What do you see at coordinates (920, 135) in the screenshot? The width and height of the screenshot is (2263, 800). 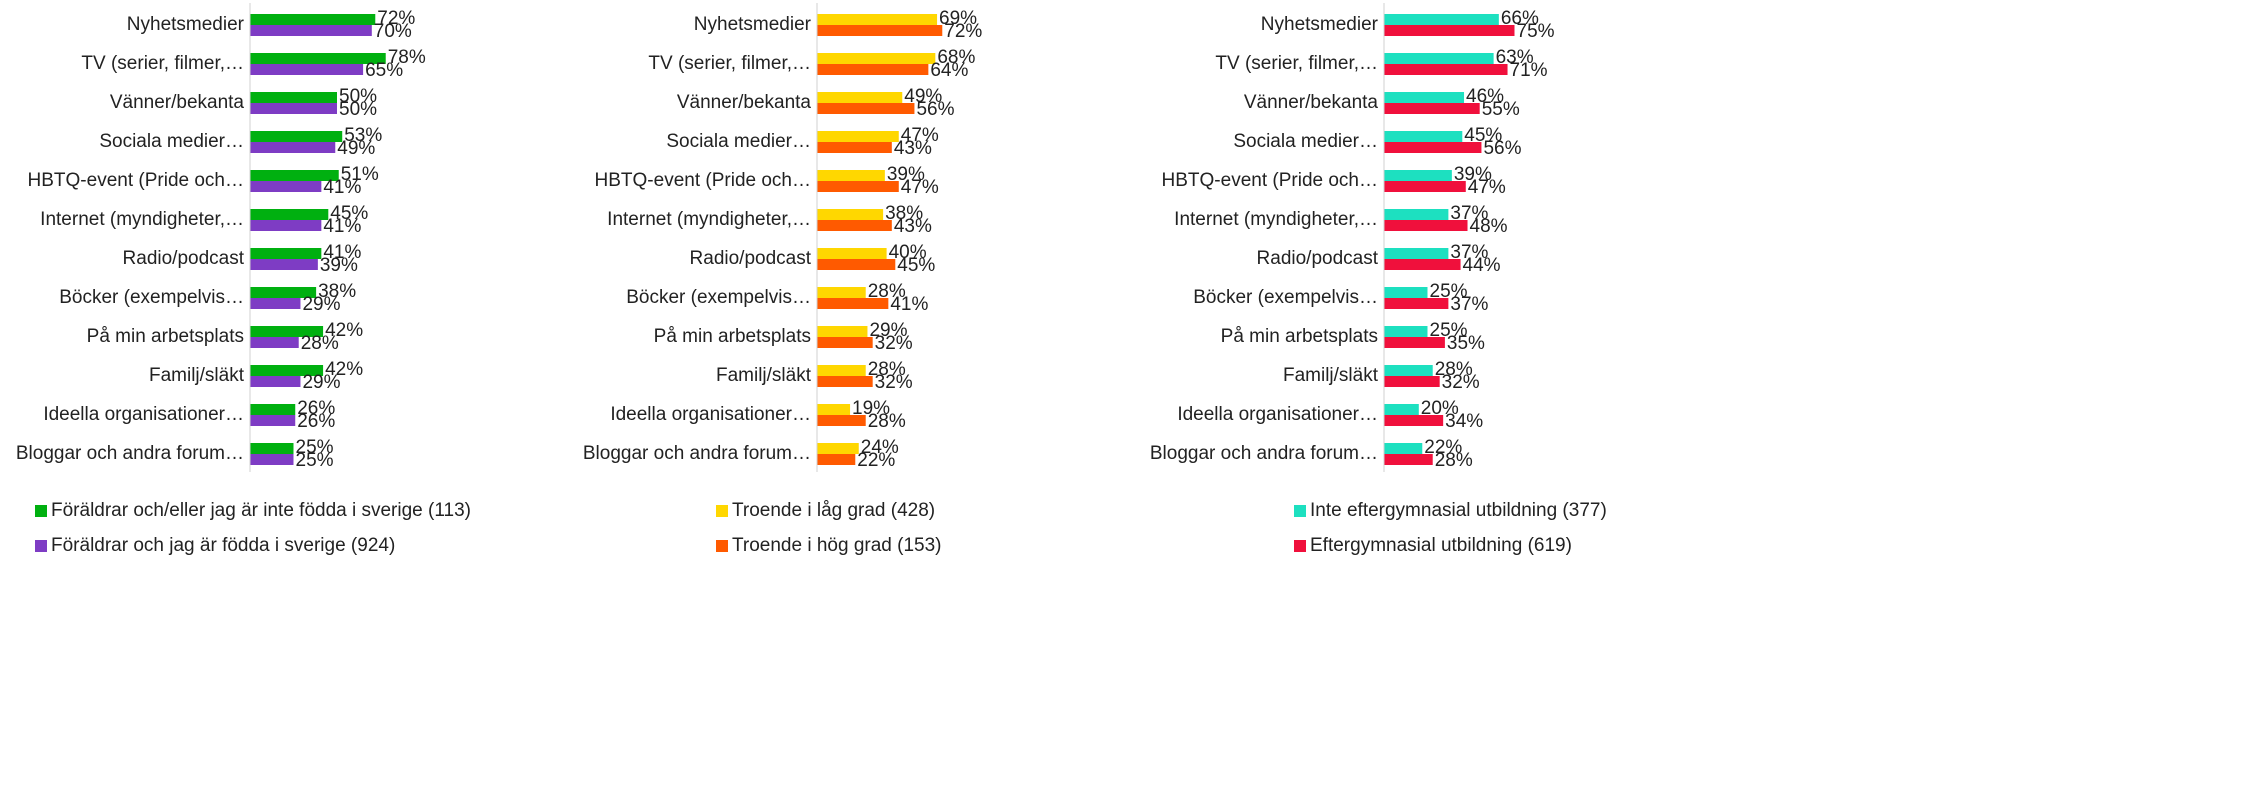 I see `value-label: 47%` at bounding box center [920, 135].